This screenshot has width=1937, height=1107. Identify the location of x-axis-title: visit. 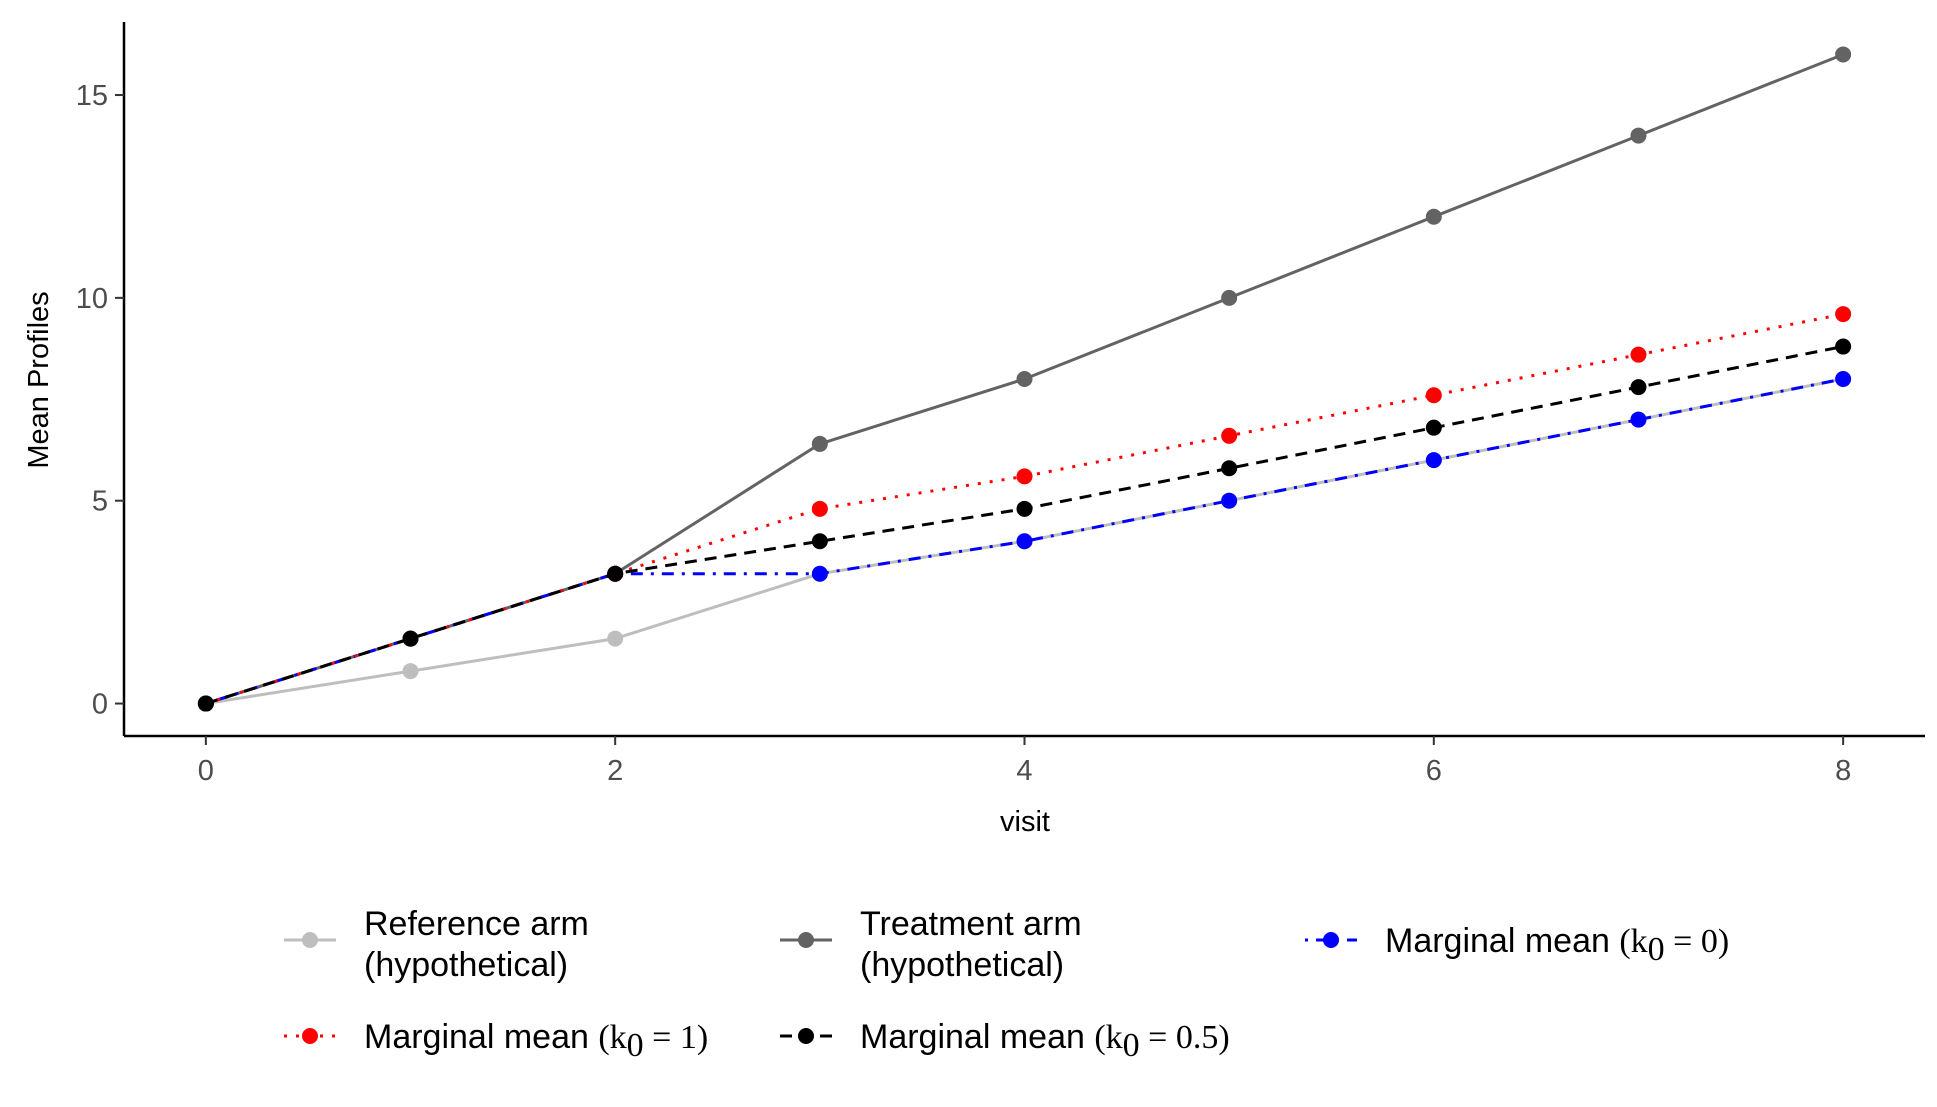
(1025, 822).